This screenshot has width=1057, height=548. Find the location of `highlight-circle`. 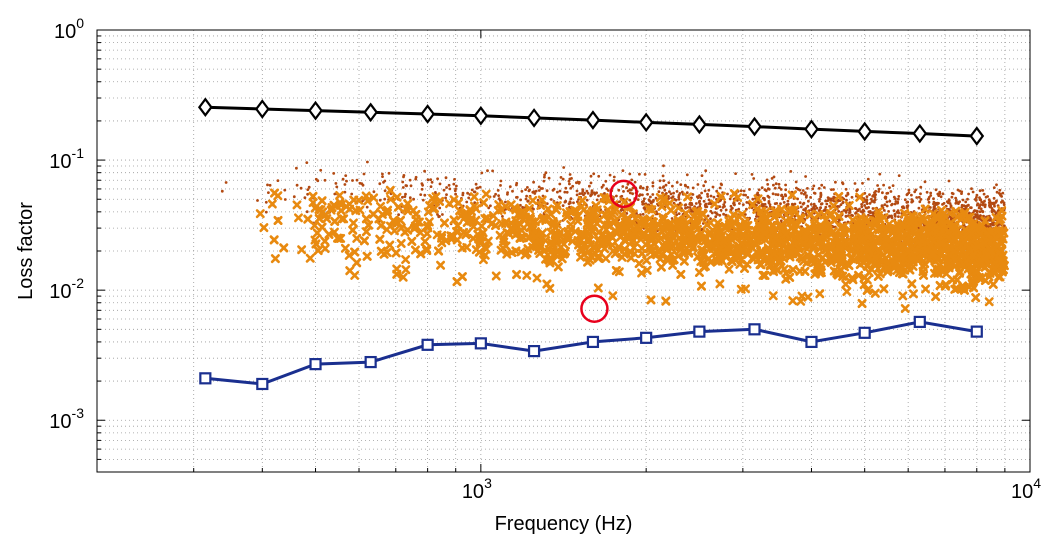

highlight-circle is located at coordinates (594, 308).